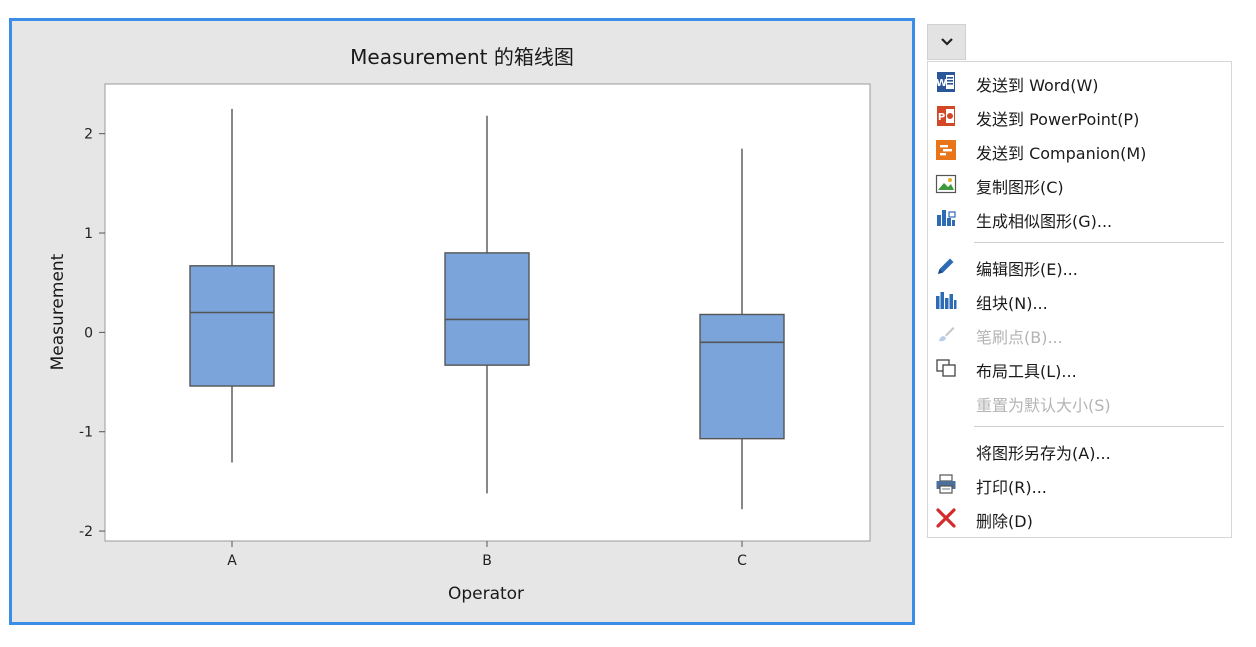 The height and width of the screenshot is (647, 1256). I want to click on graph-menu-toggle-button, so click(946, 42).